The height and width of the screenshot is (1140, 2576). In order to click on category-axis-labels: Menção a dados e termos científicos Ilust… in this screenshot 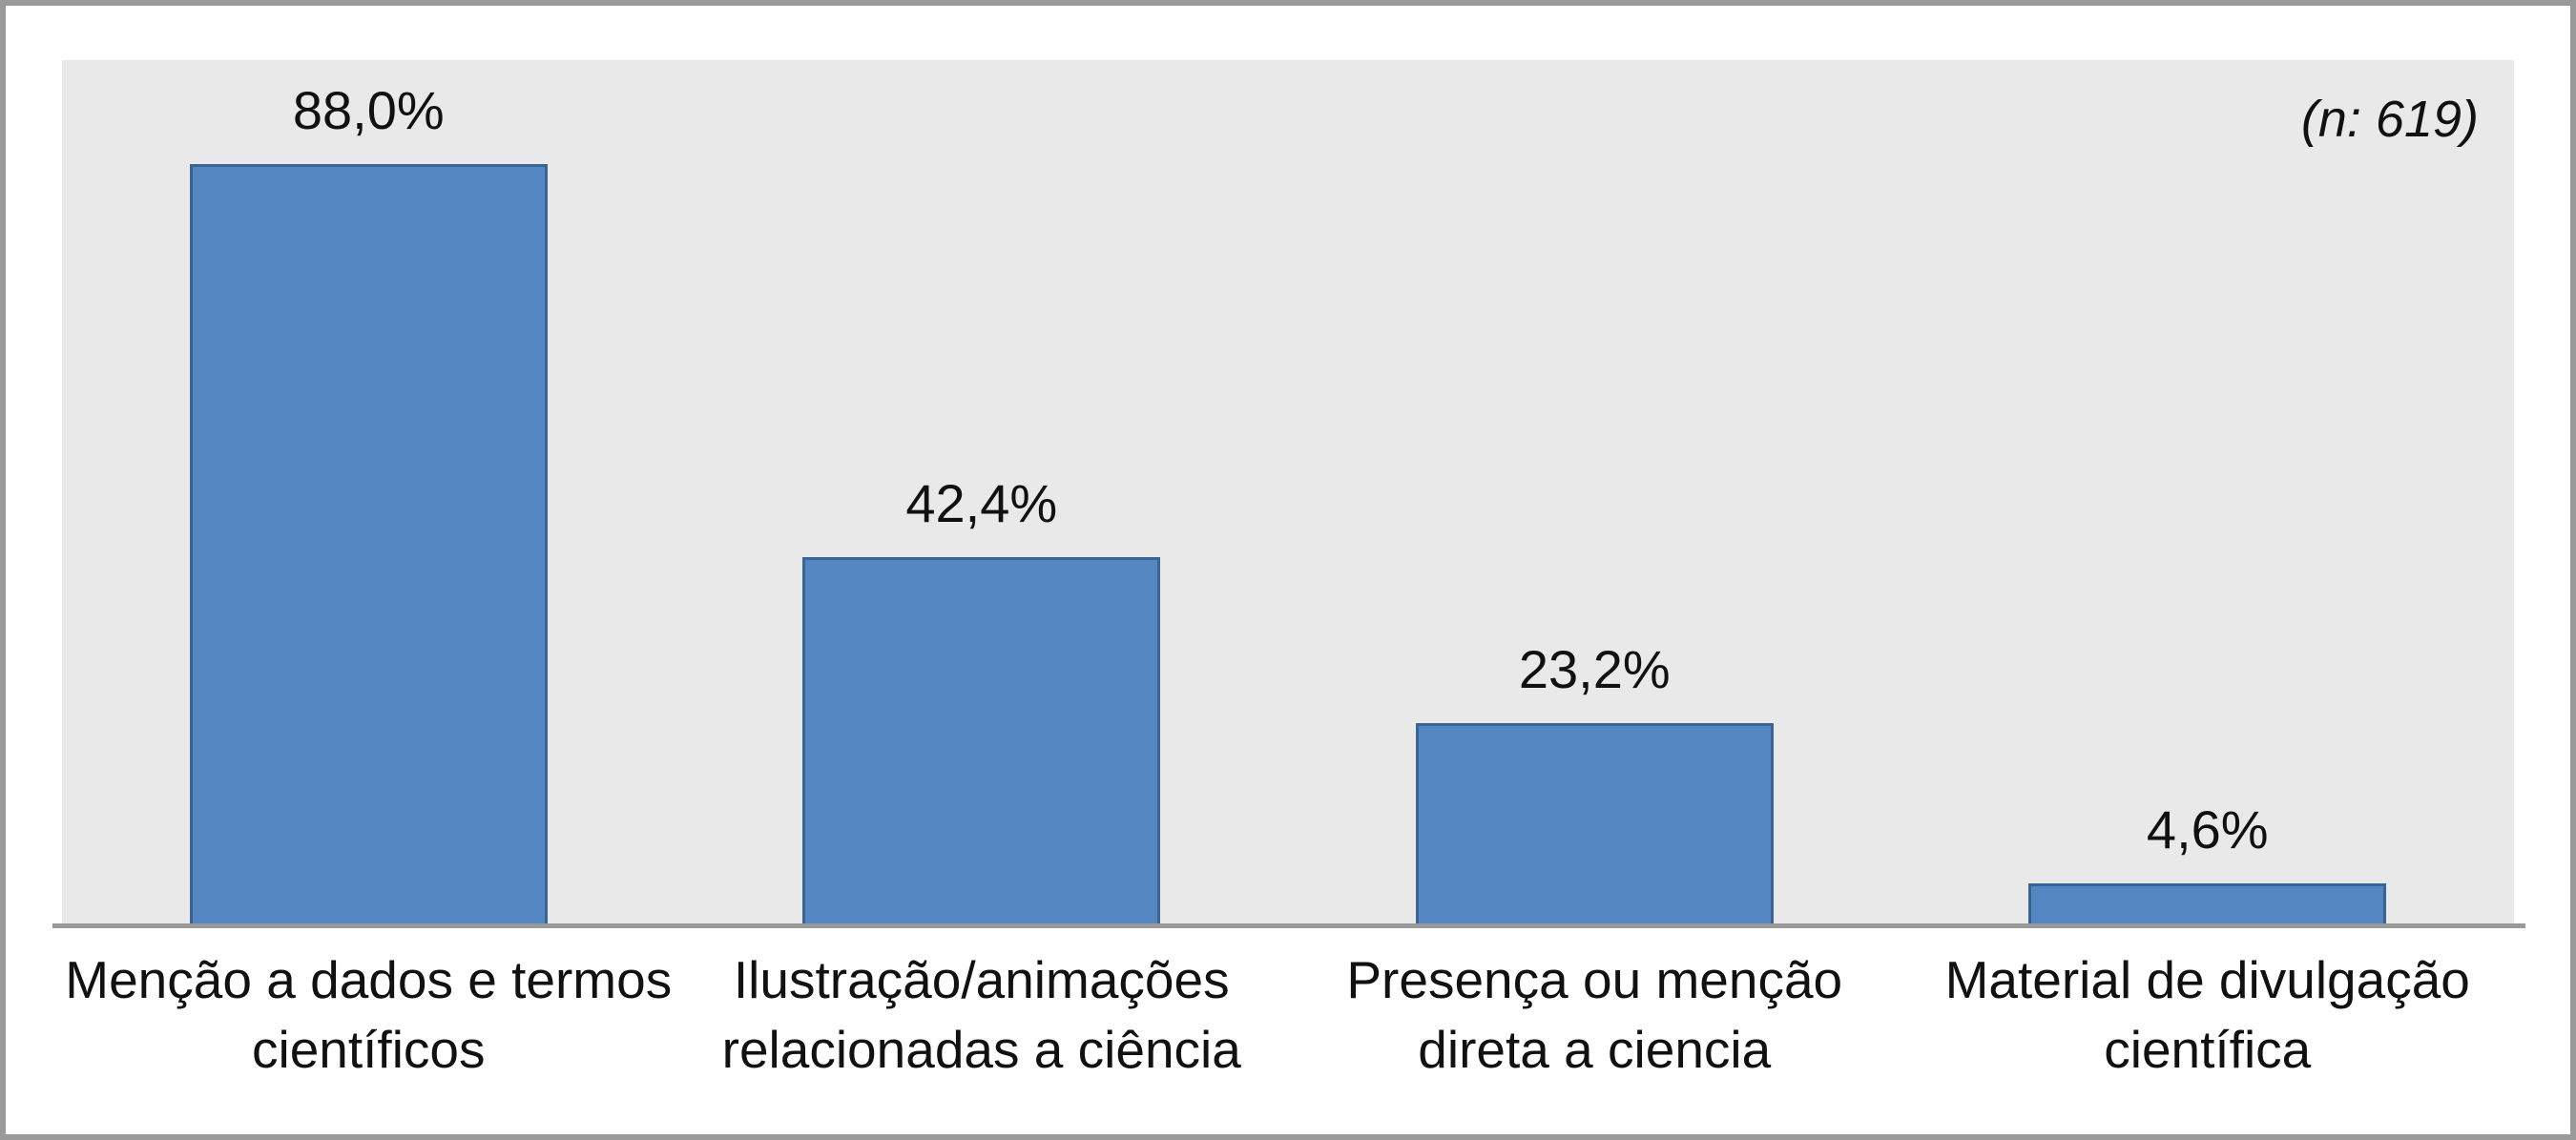, I will do `click(1288, 1015)`.